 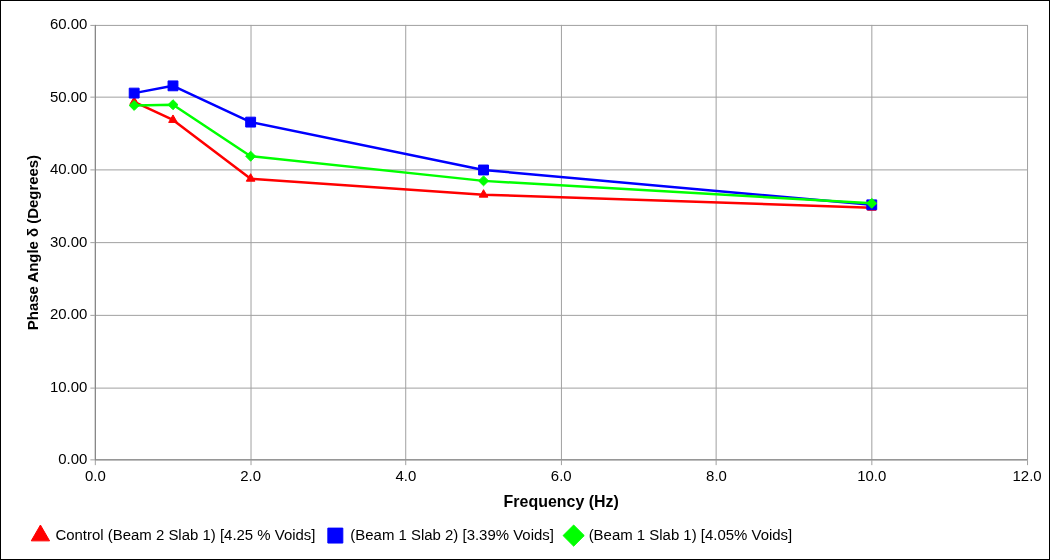 I want to click on y-tick-label: 10.00, so click(x=68, y=386).